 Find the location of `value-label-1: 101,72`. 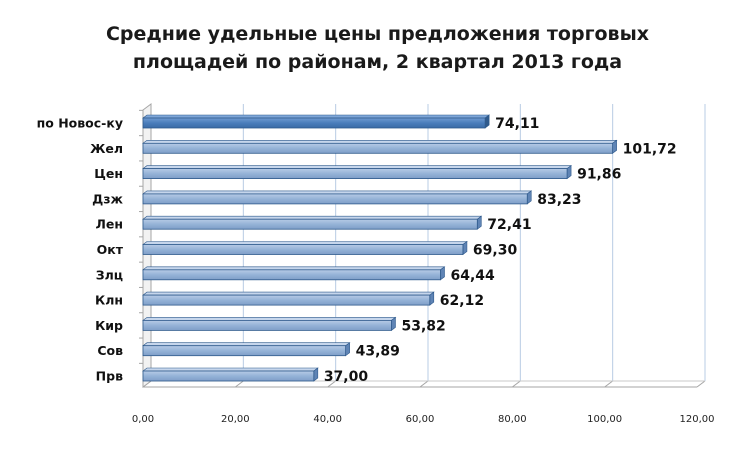

value-label-1: 101,72 is located at coordinates (650, 149).